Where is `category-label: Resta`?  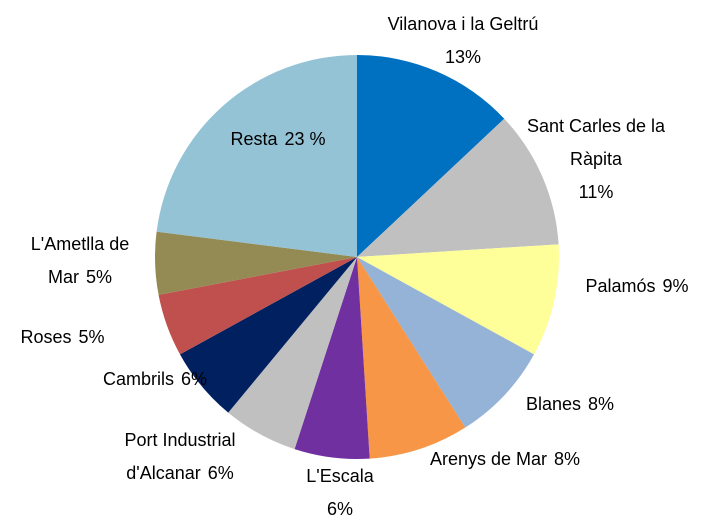 category-label: Resta is located at coordinates (254, 139).